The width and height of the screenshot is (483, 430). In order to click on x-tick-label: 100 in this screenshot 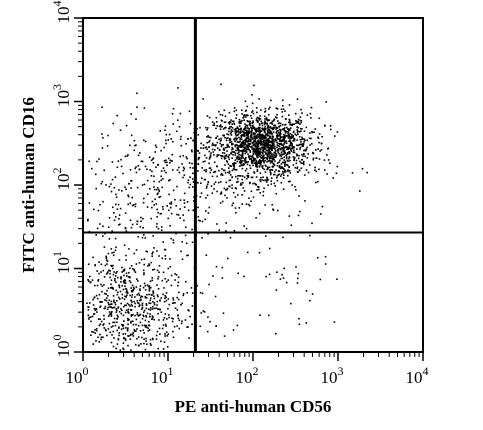, I will do `click(77, 375)`.